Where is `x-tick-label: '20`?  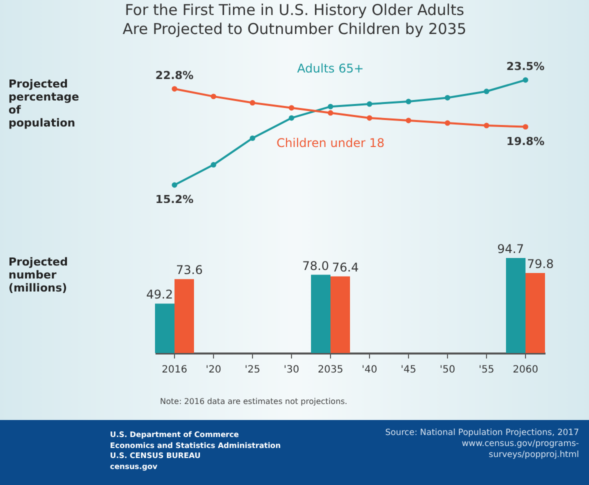
x-tick-label: '20 is located at coordinates (214, 370).